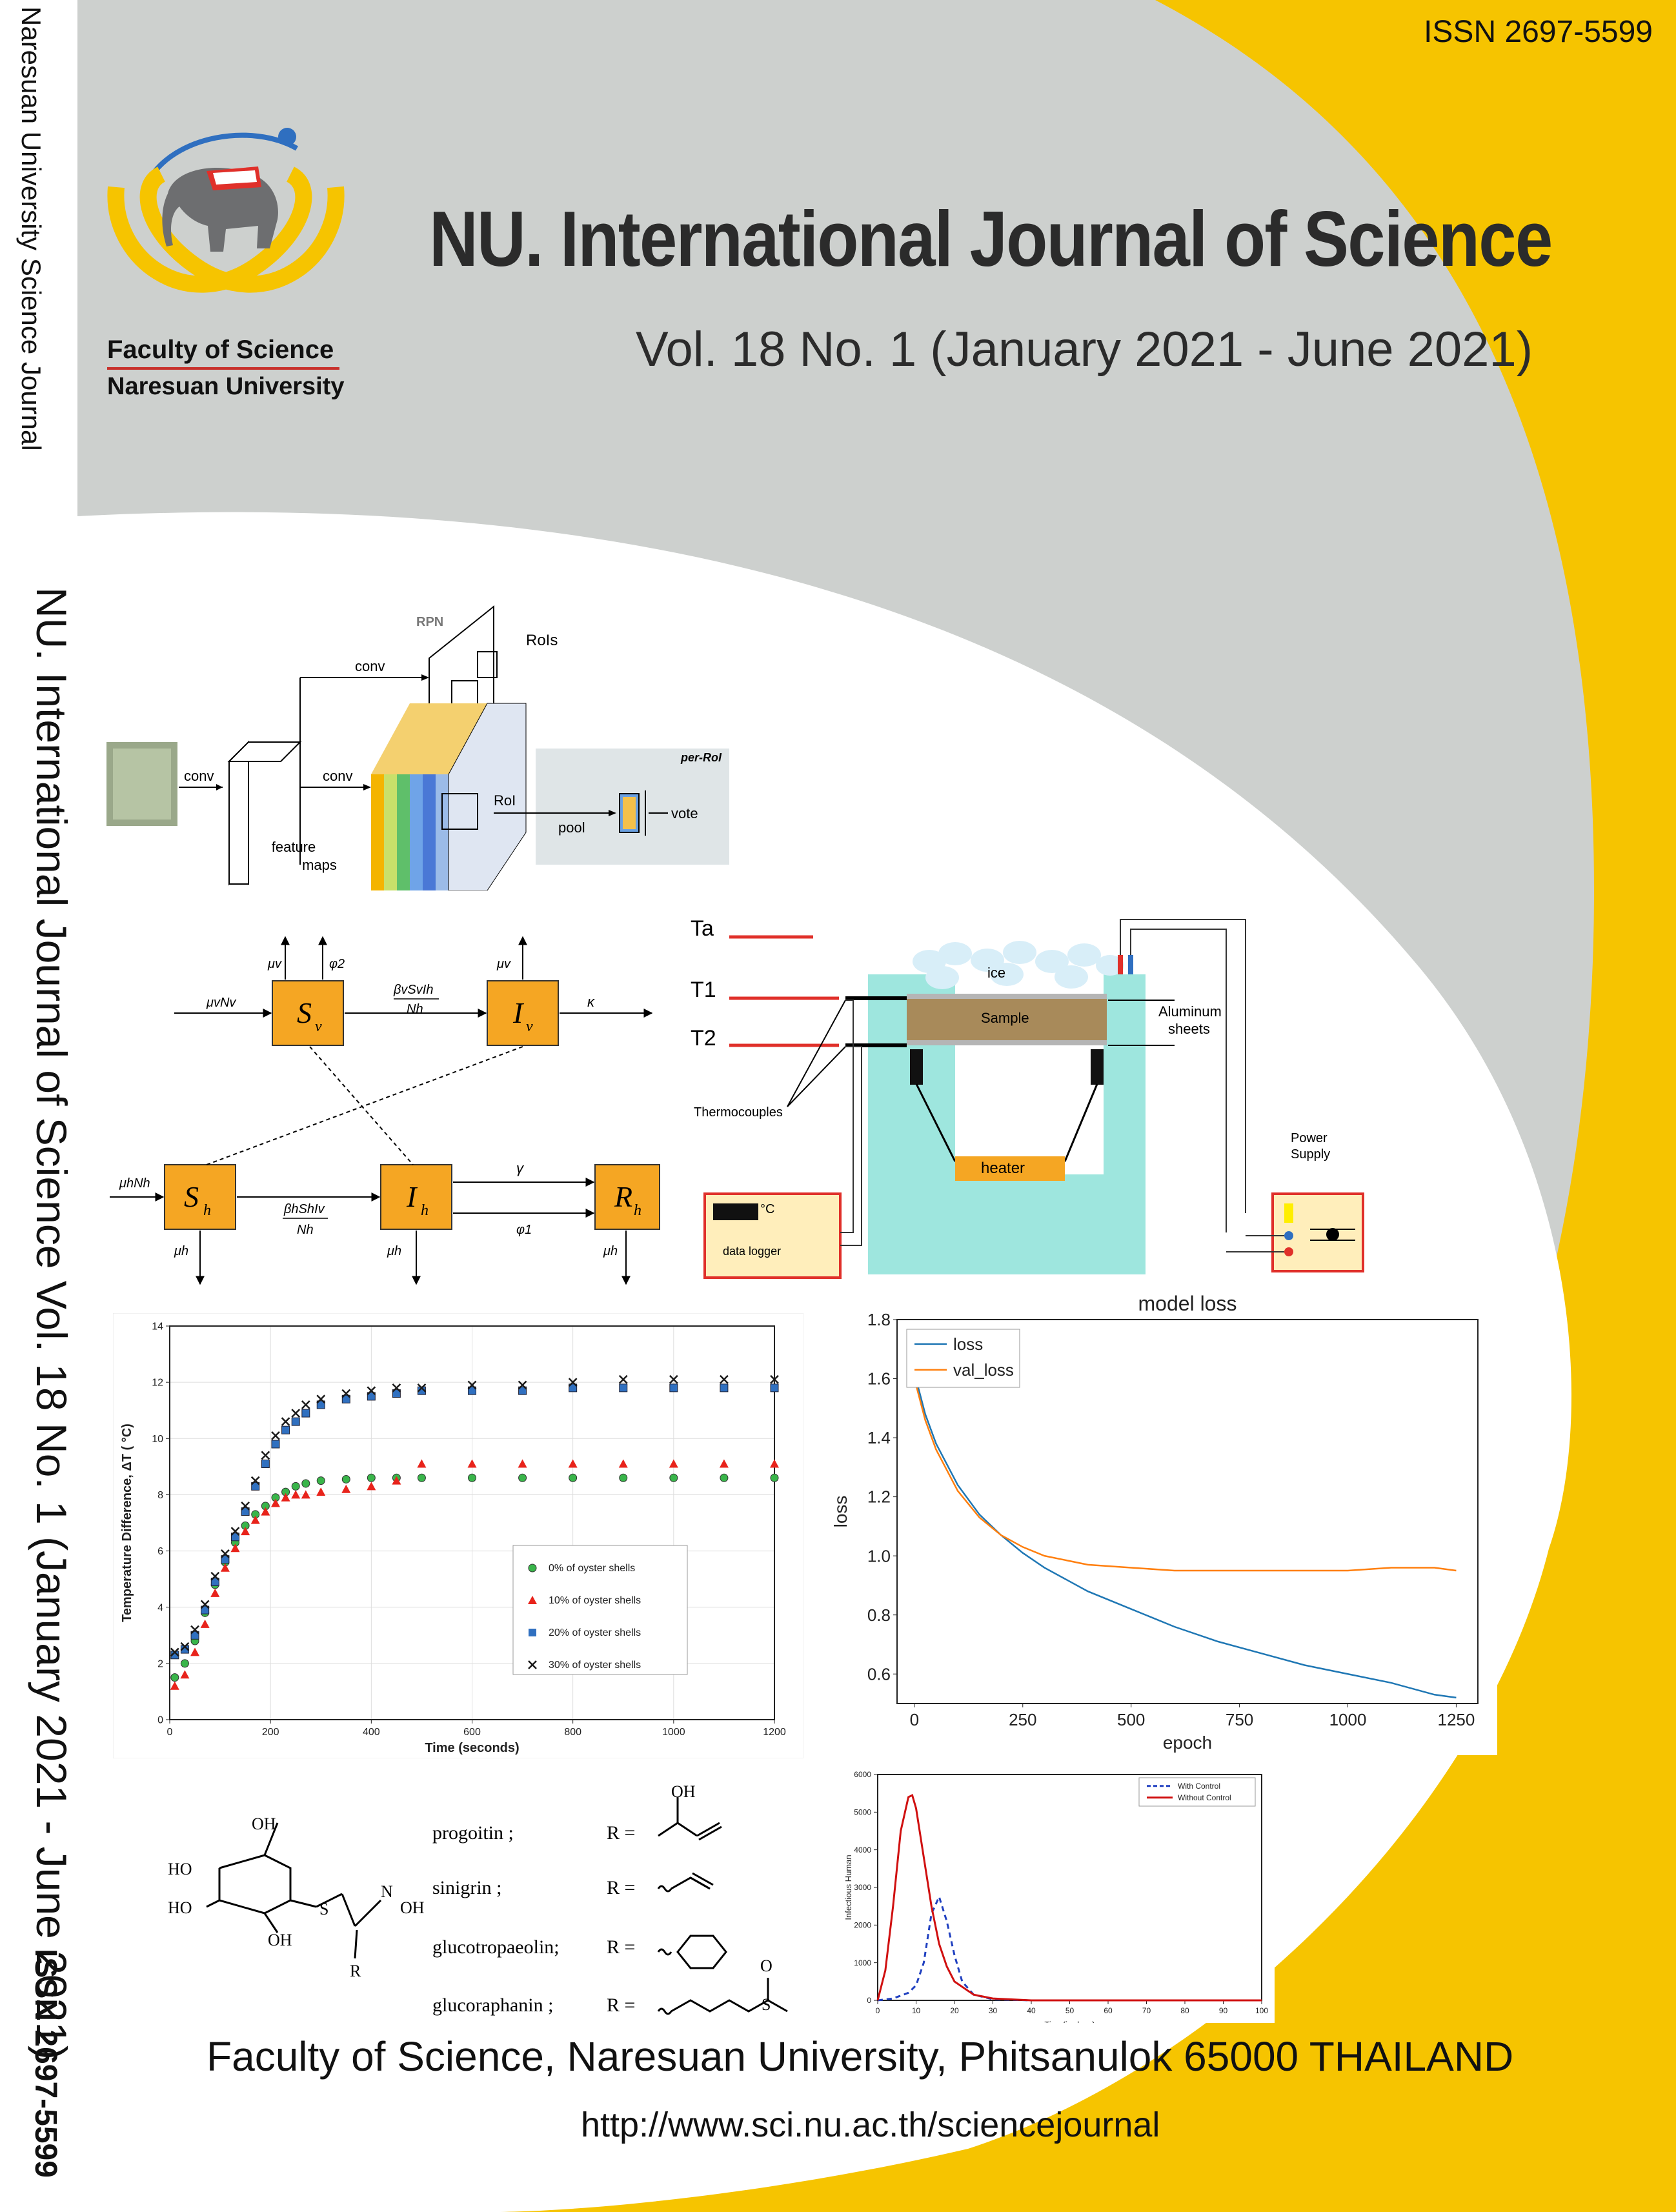  Describe the element at coordinates (306, 1230) in the screenshot. I see `svg-text: Nh` at that location.